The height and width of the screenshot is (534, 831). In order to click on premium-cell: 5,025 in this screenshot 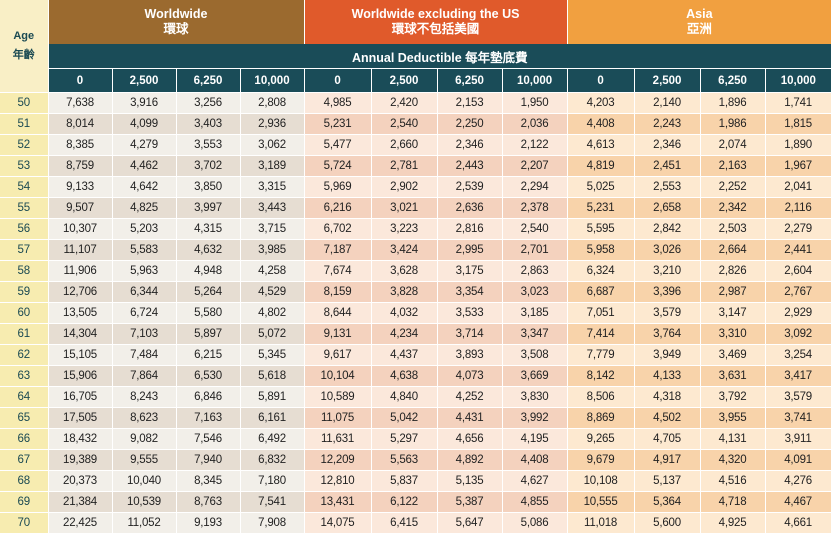, I will do `click(600, 187)`.